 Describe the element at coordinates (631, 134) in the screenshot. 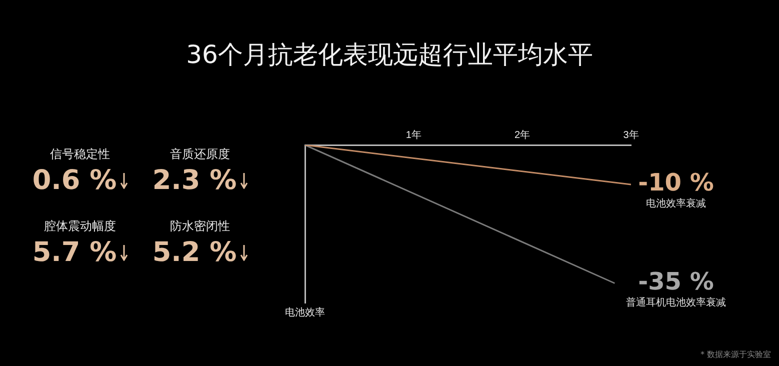

I see `x-tick-label: 3年` at that location.